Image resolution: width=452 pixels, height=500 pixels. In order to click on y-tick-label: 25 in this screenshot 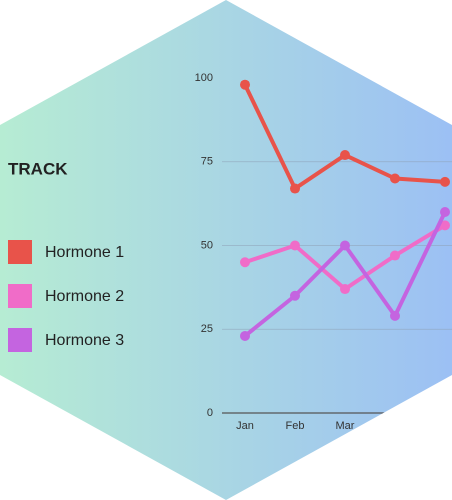, I will do `click(207, 329)`.